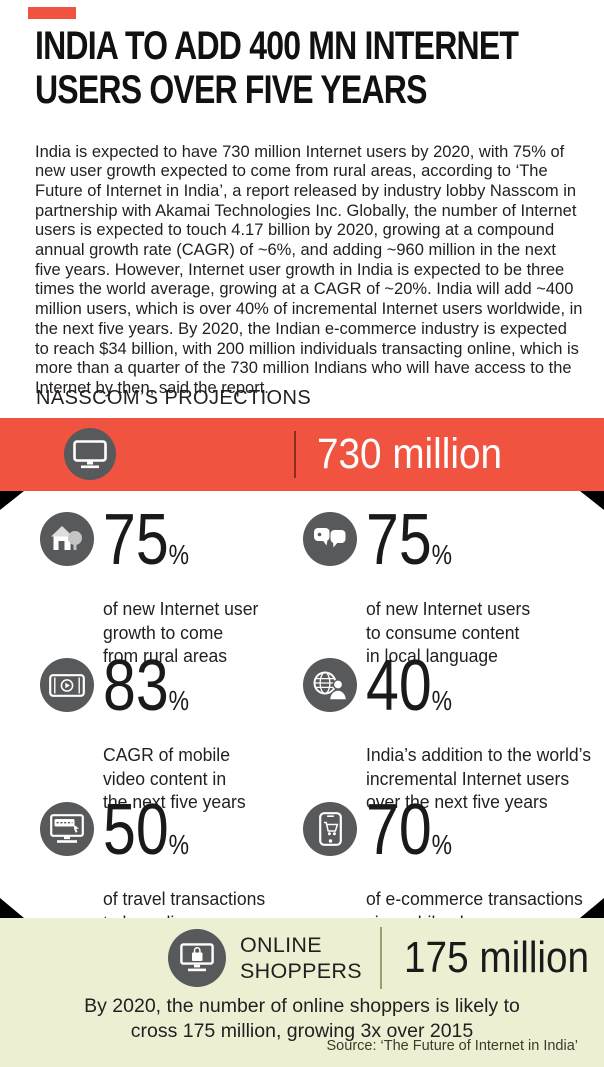 The image size is (604, 1067). What do you see at coordinates (330, 685) in the screenshot?
I see `globe-user-icon` at bounding box center [330, 685].